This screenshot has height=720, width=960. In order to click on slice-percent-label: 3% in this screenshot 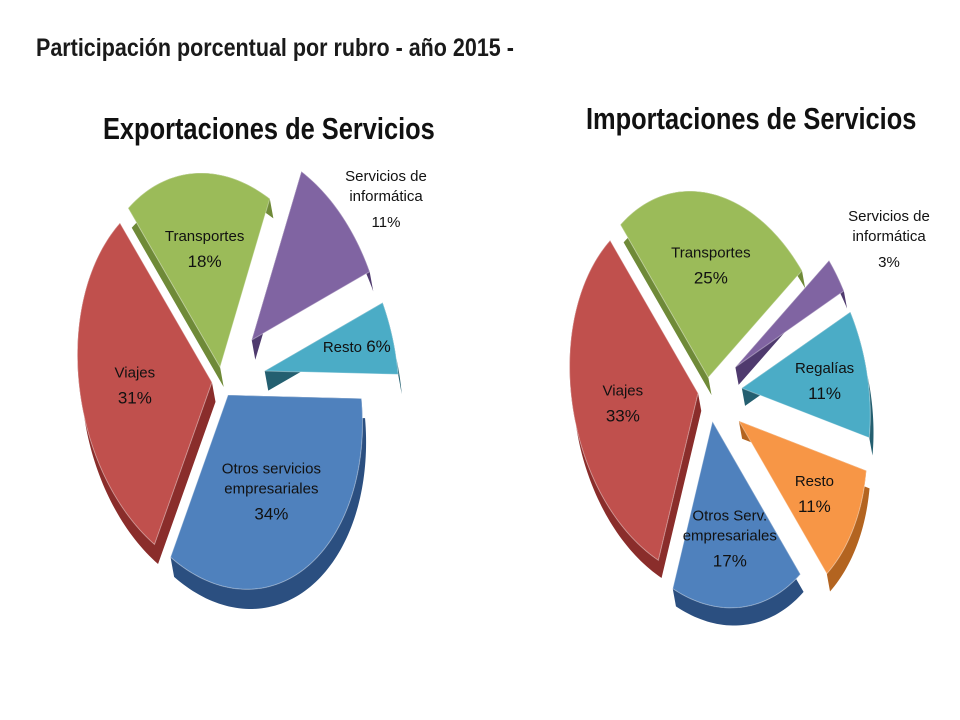, I will do `click(889, 262)`.